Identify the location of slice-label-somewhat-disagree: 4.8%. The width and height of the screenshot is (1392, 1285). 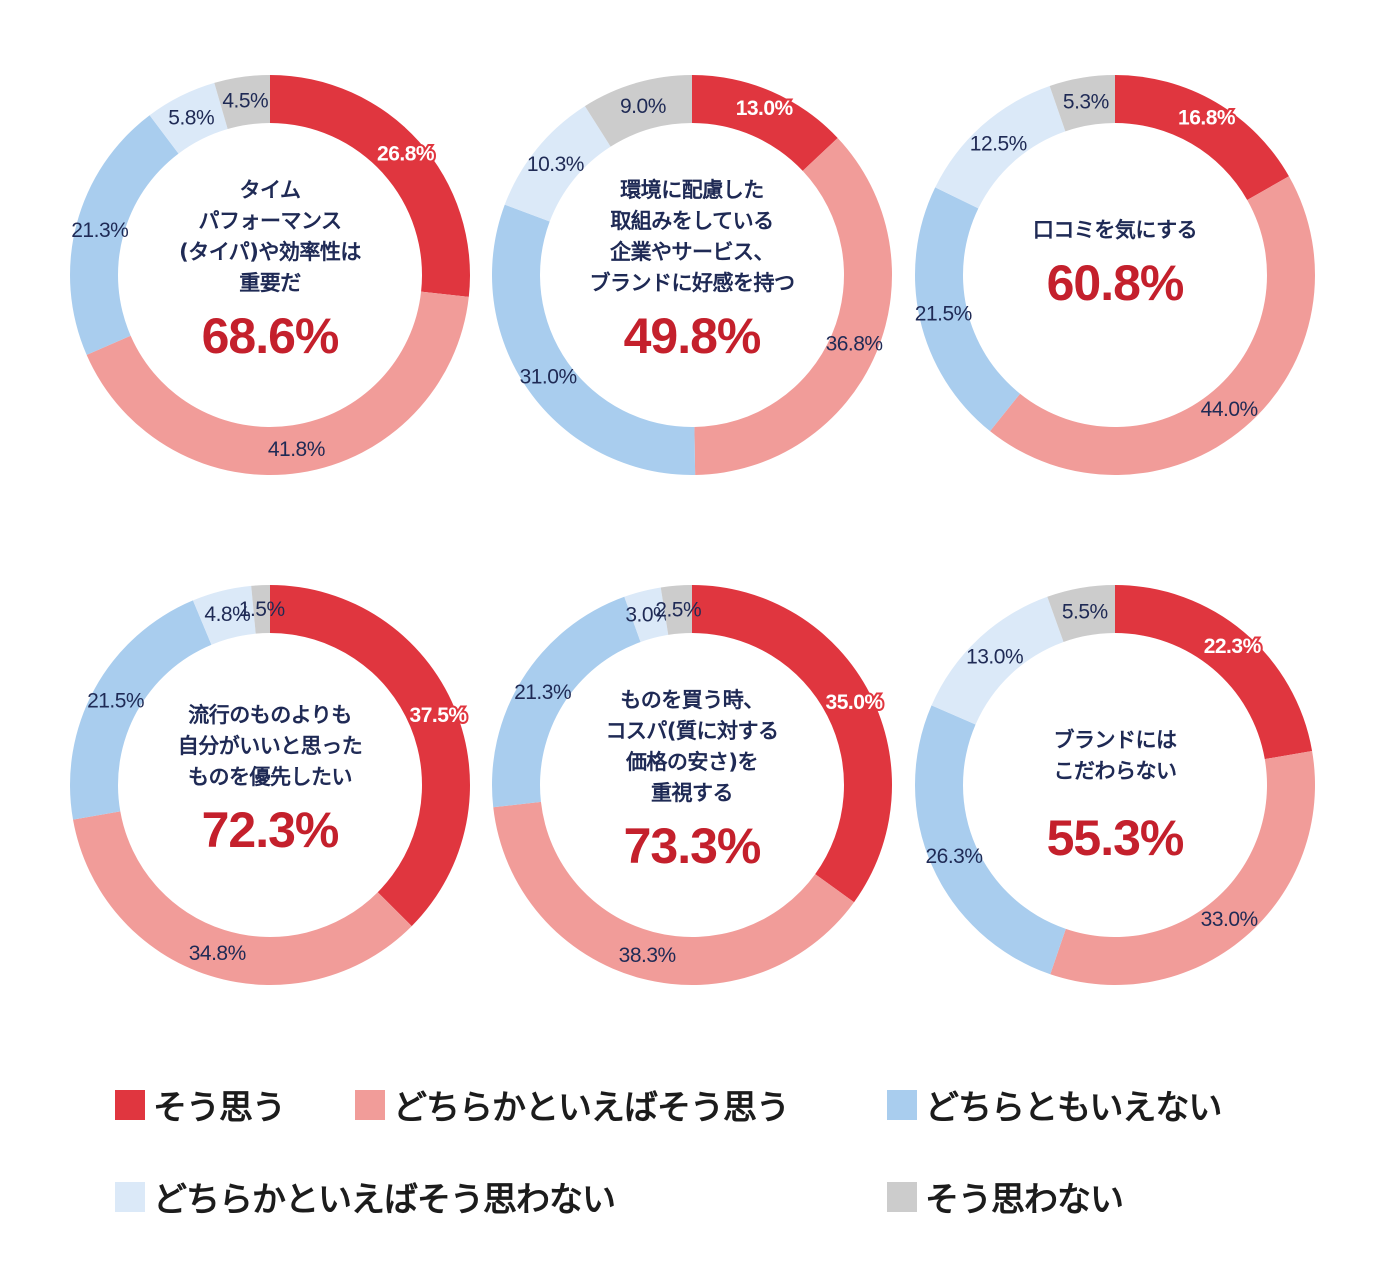
(227, 614).